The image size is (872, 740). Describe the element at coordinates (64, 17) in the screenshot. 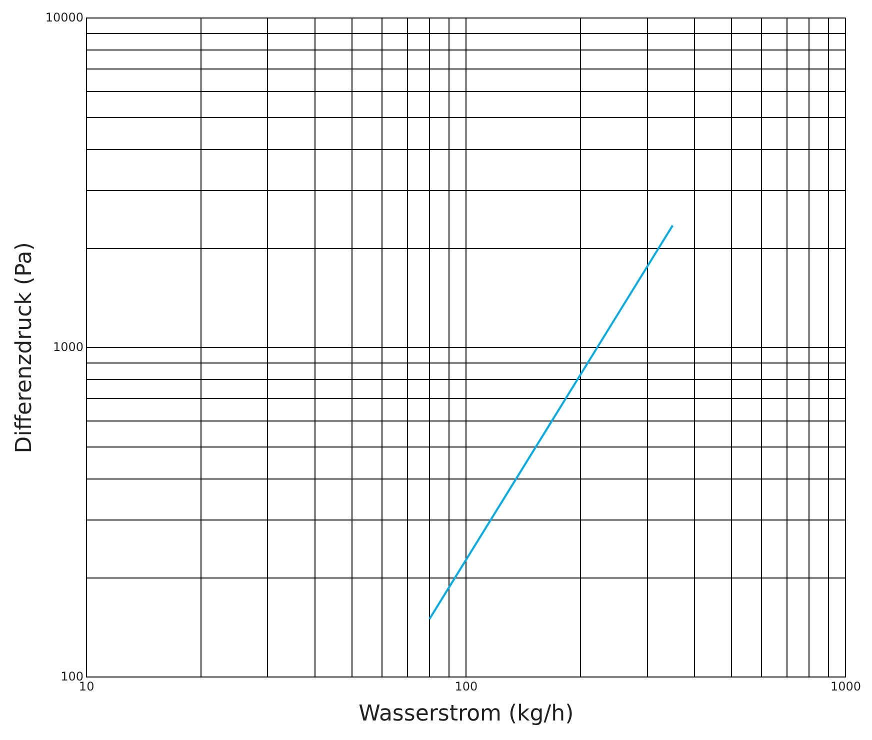

I see `y-tick-label: 10000` at that location.